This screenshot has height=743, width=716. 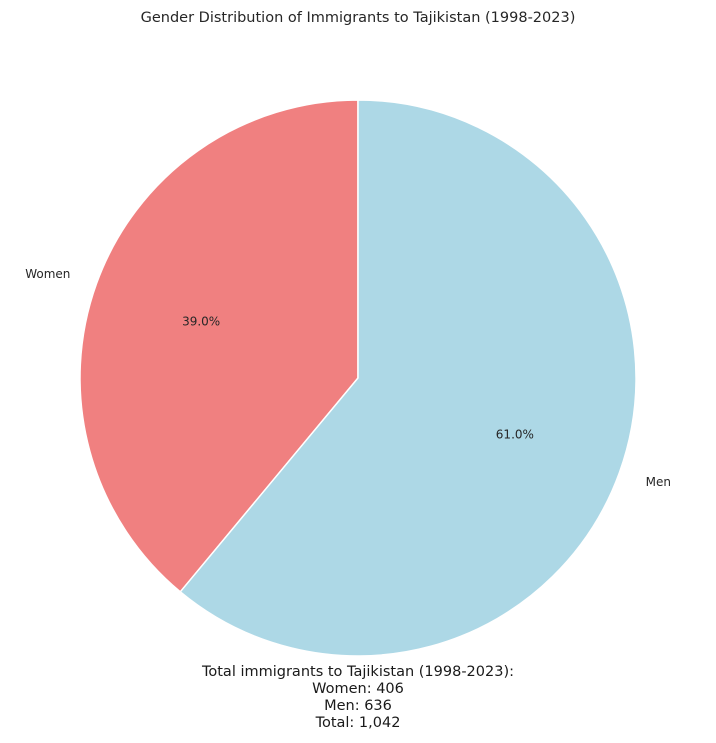 I want to click on slice-label-men: Men, so click(x=658, y=482).